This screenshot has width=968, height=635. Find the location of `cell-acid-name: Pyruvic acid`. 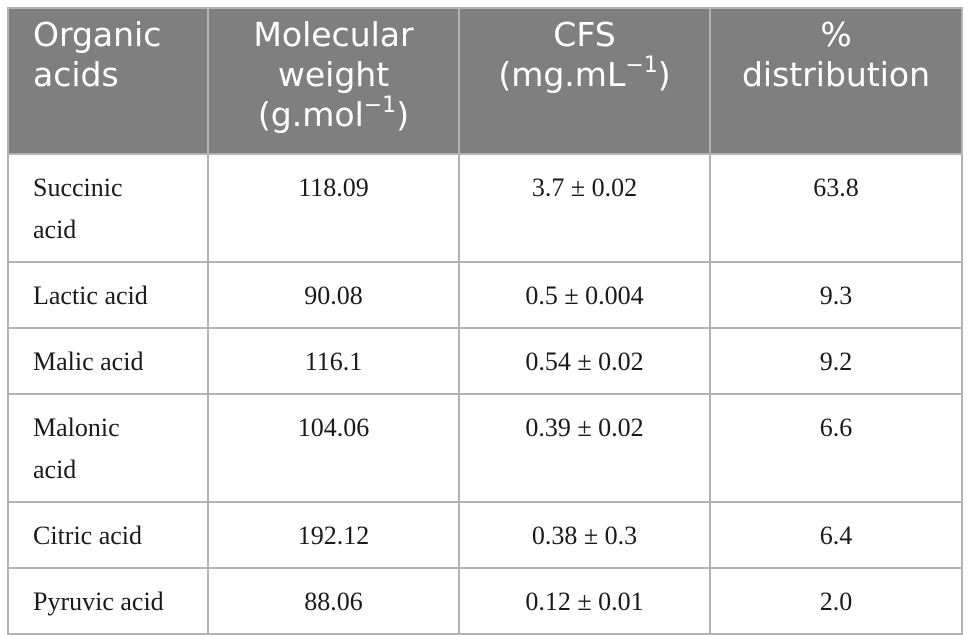

cell-acid-name: Pyruvic acid is located at coordinates (108, 601).